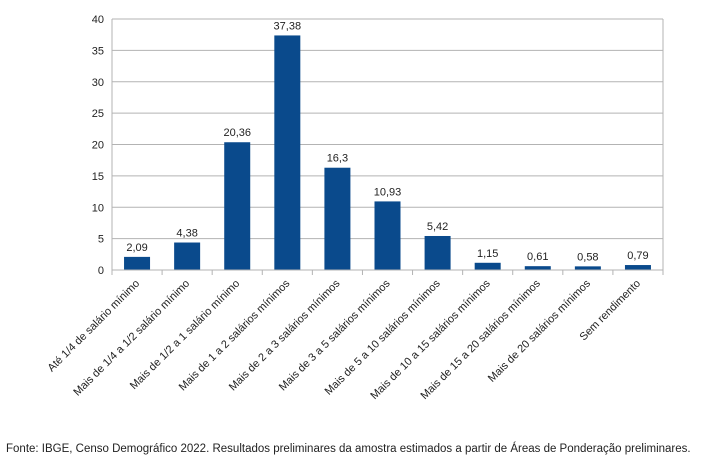 This screenshot has height=471, width=717. Describe the element at coordinates (136, 248) in the screenshot. I see `data-label: 2,09` at that location.